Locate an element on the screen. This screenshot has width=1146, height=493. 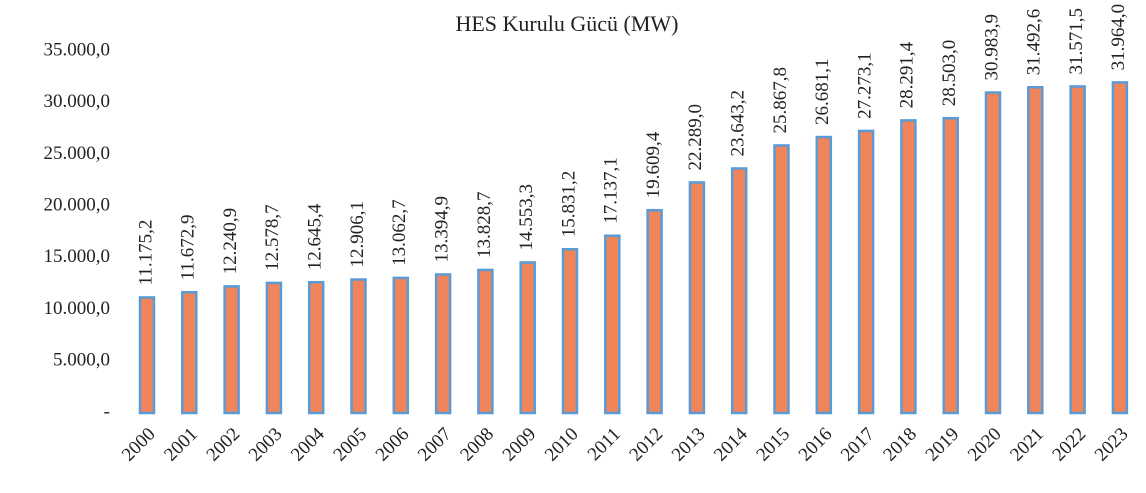
x-tick-label: 2019 is located at coordinates (943, 445).